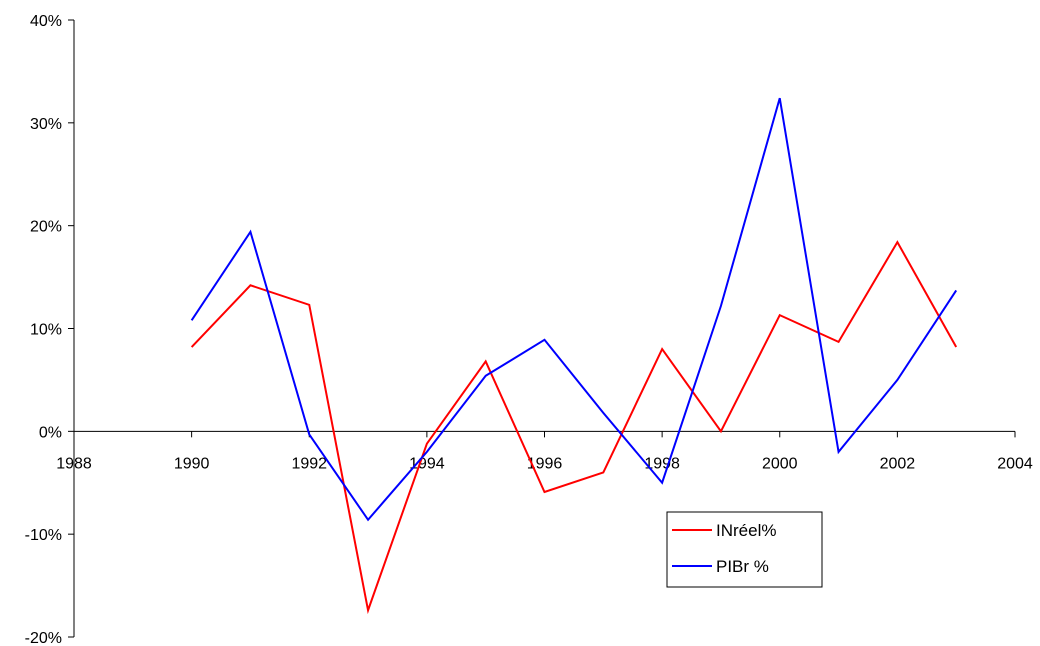  What do you see at coordinates (46, 124) in the screenshot?
I see `y-tick-label: 30%` at bounding box center [46, 124].